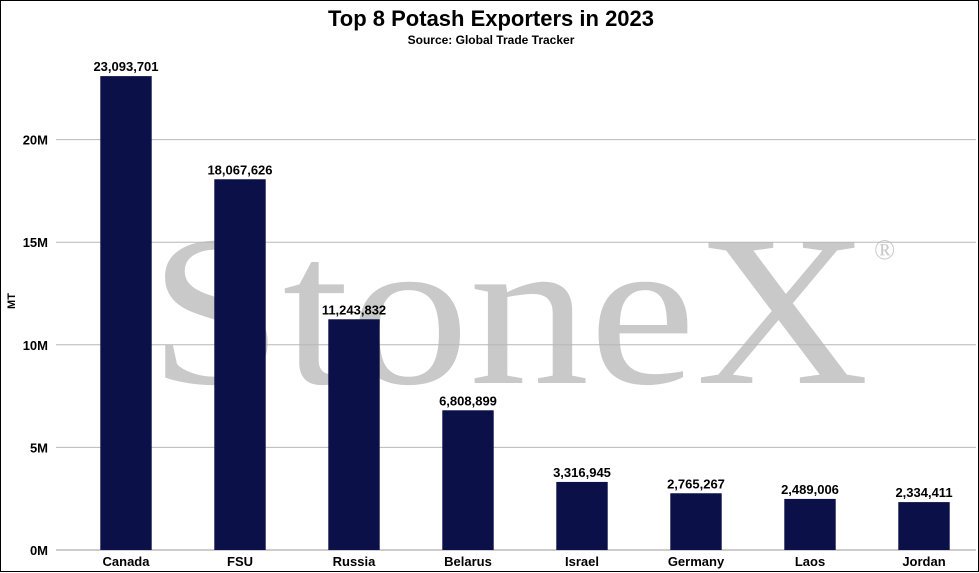 The image size is (979, 573). Describe the element at coordinates (354, 561) in the screenshot. I see `x-tick-label: Russia` at that location.